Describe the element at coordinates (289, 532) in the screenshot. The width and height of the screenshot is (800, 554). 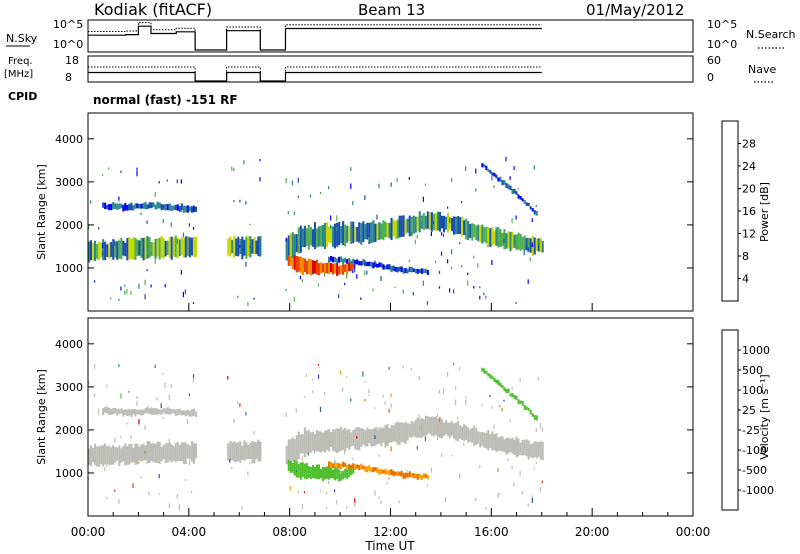
I see `xtick-label: 08:00` at that location.